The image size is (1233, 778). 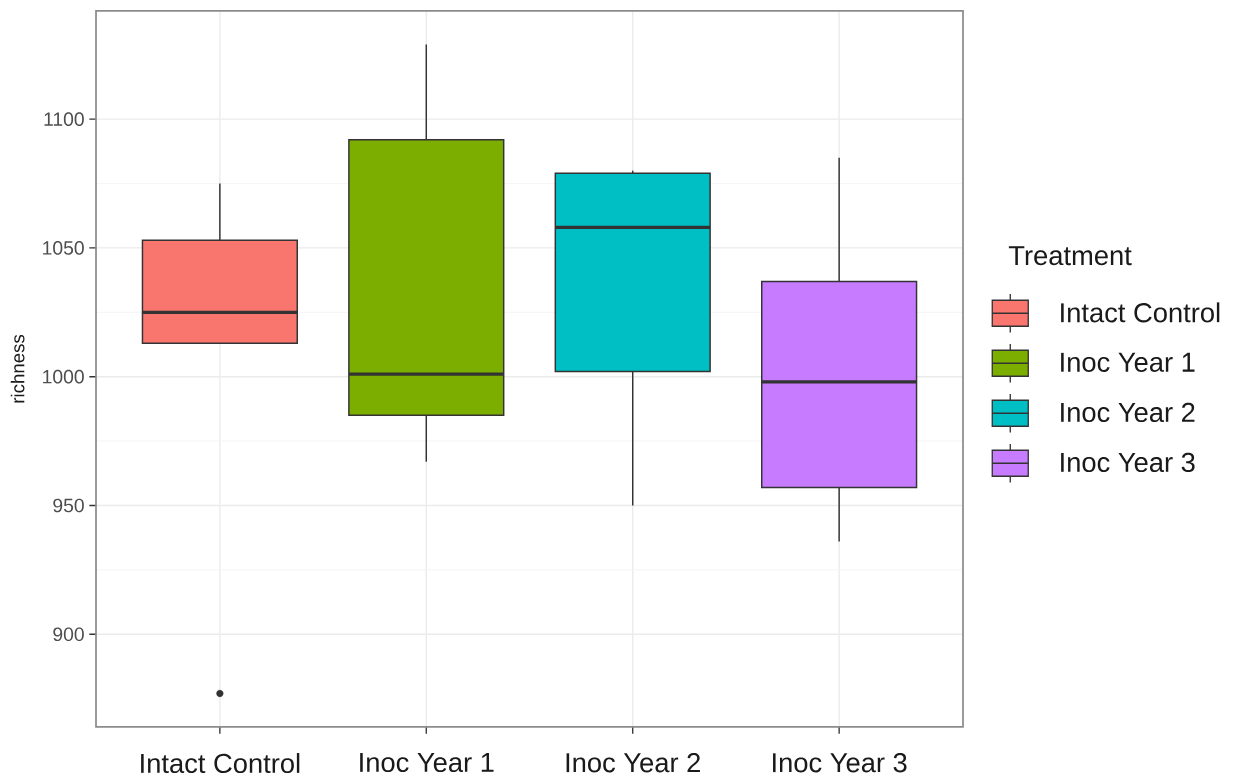 I want to click on y-tick-label: 1000, so click(x=63, y=376).